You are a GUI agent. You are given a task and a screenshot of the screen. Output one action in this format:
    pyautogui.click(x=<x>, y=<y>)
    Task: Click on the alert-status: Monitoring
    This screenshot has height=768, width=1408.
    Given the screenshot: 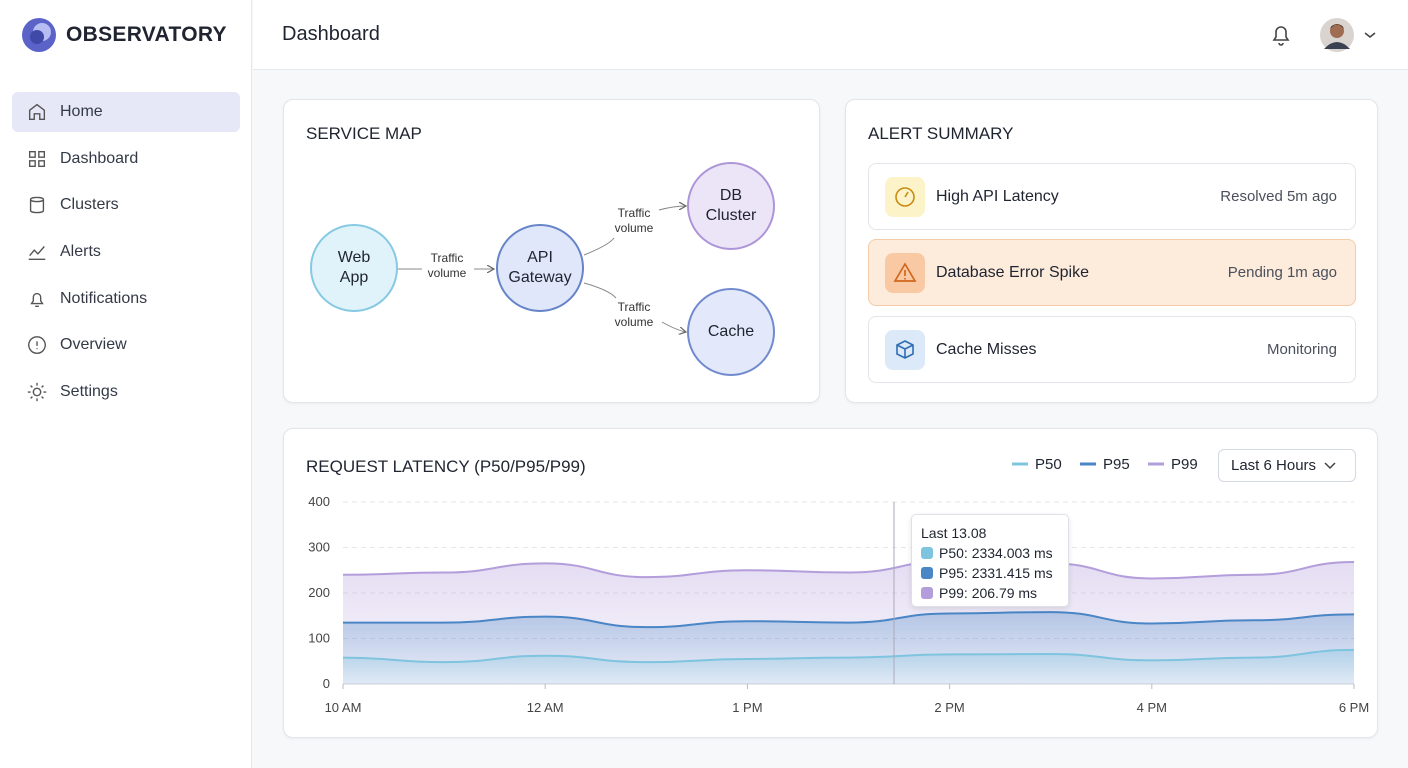 What is the action you would take?
    pyautogui.click(x=1301, y=349)
    